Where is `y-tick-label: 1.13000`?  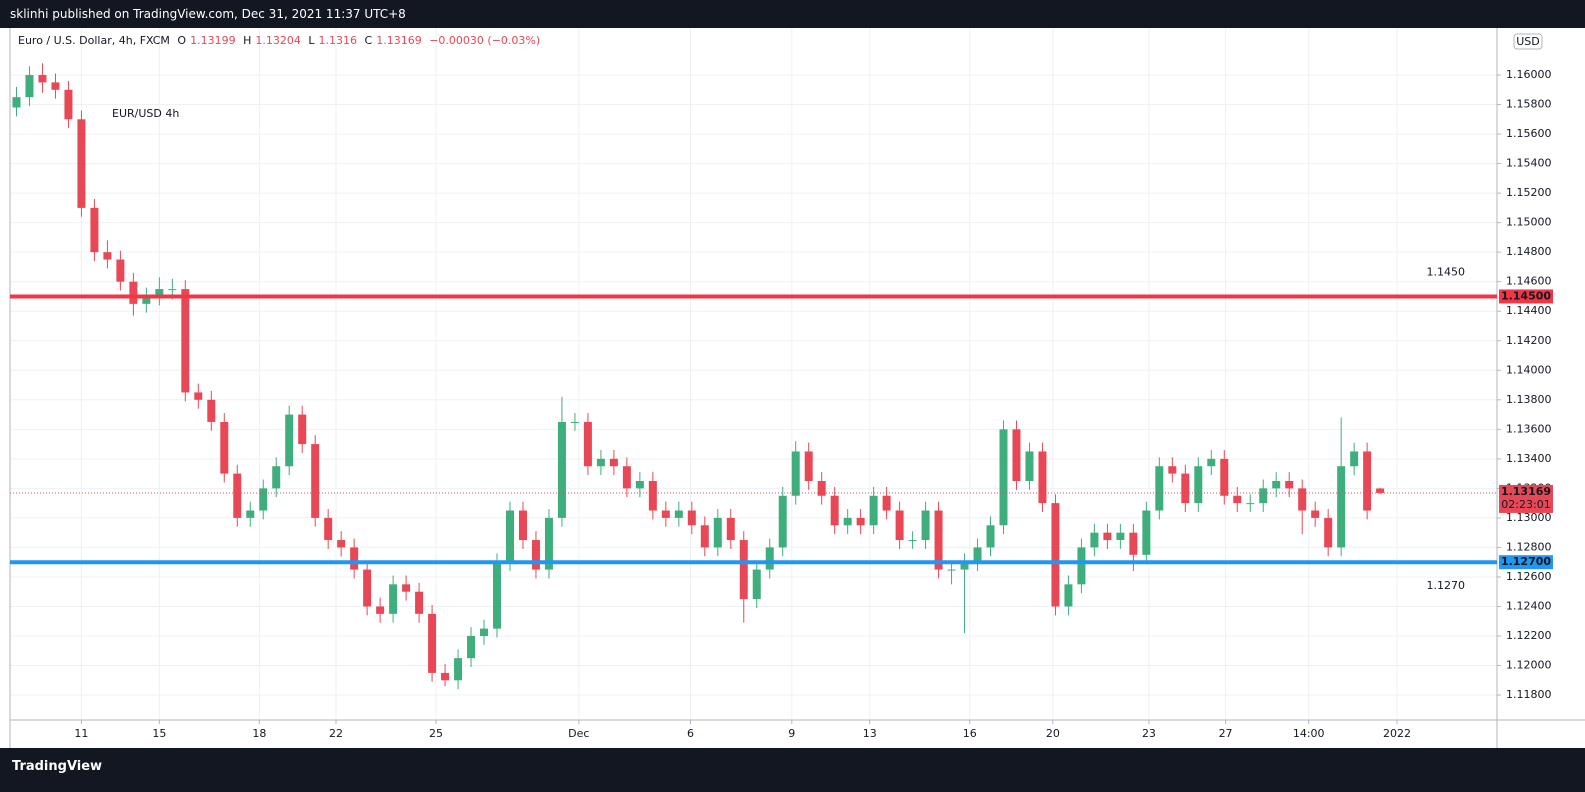
y-tick-label: 1.13000 is located at coordinates (1529, 517).